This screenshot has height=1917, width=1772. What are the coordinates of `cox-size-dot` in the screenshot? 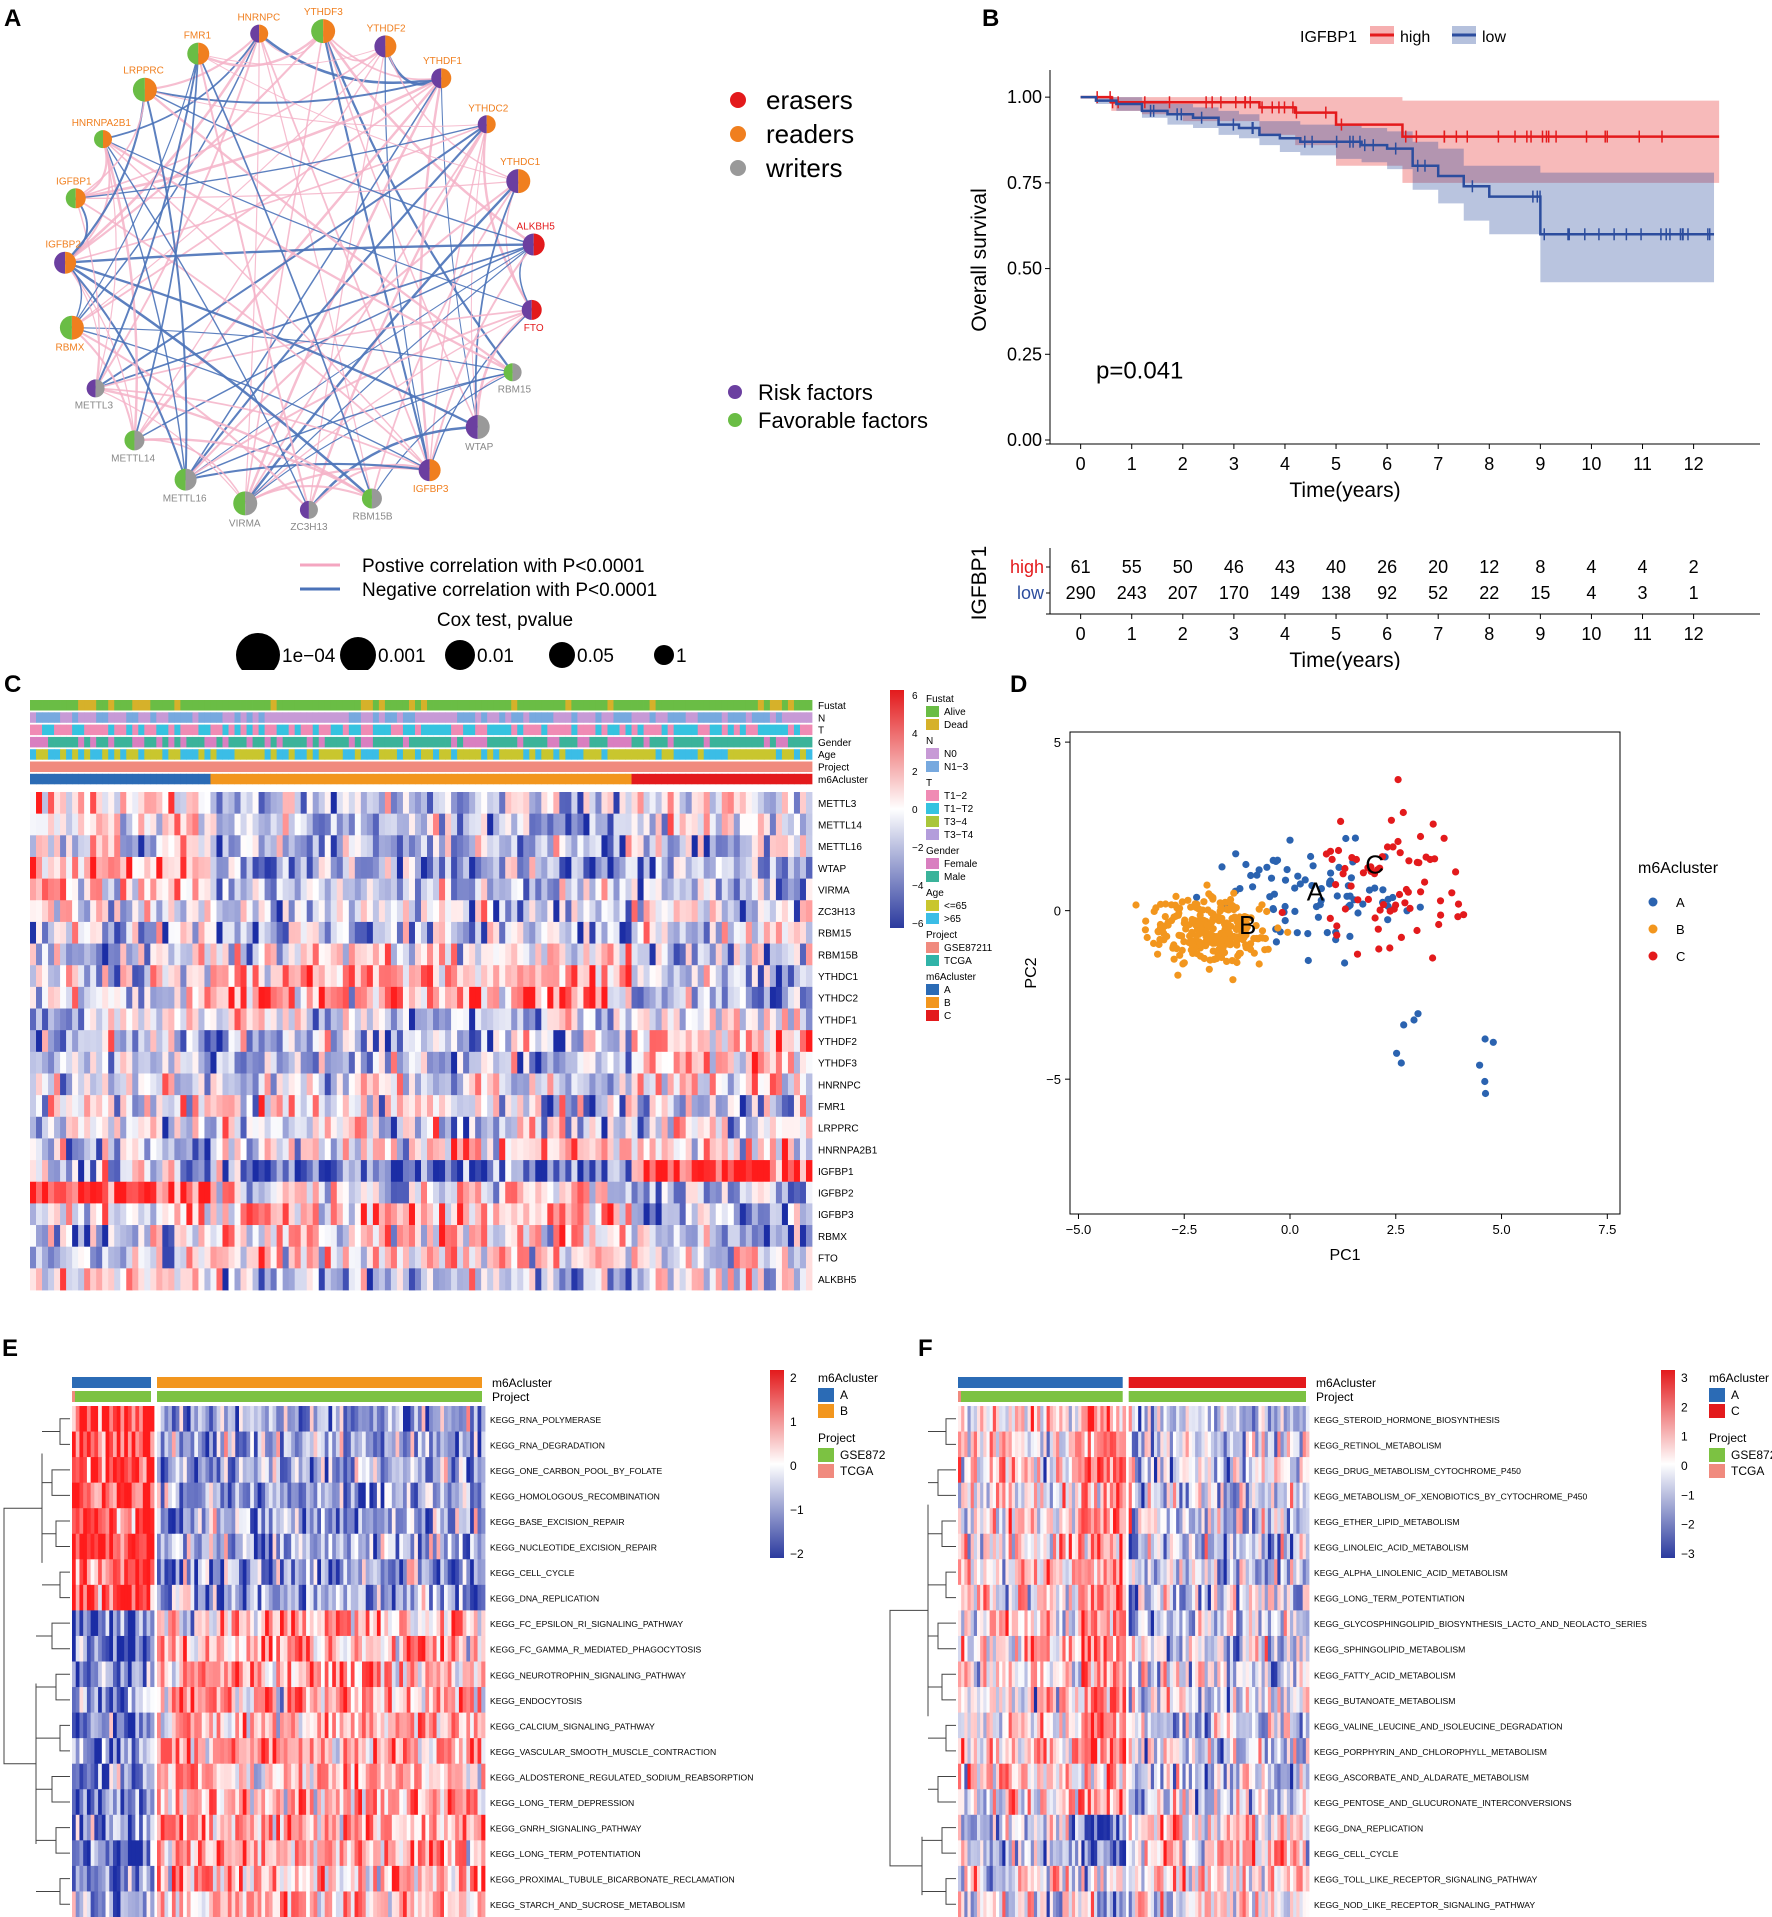 It's located at (358, 653).